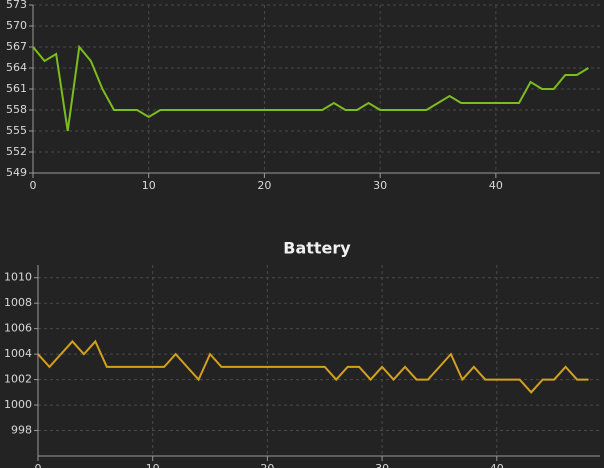 The image size is (604, 468). I want to click on y-tick-label: 552, so click(16, 151).